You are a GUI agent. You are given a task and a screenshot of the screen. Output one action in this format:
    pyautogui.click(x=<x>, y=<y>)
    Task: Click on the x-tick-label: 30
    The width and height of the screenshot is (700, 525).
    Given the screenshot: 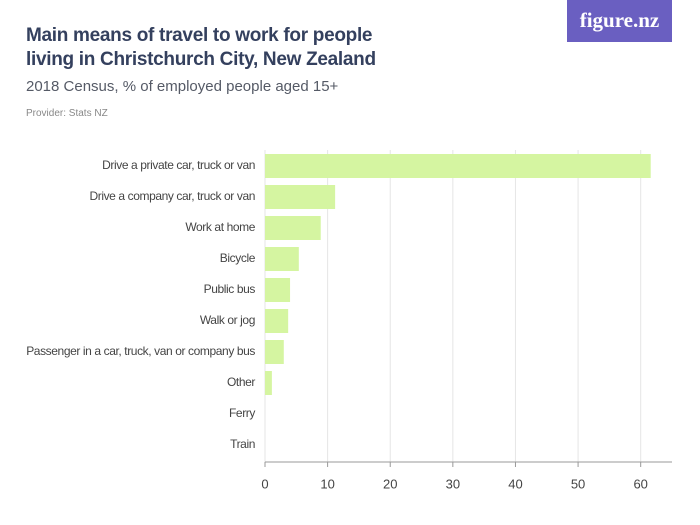 What is the action you would take?
    pyautogui.click(x=453, y=483)
    